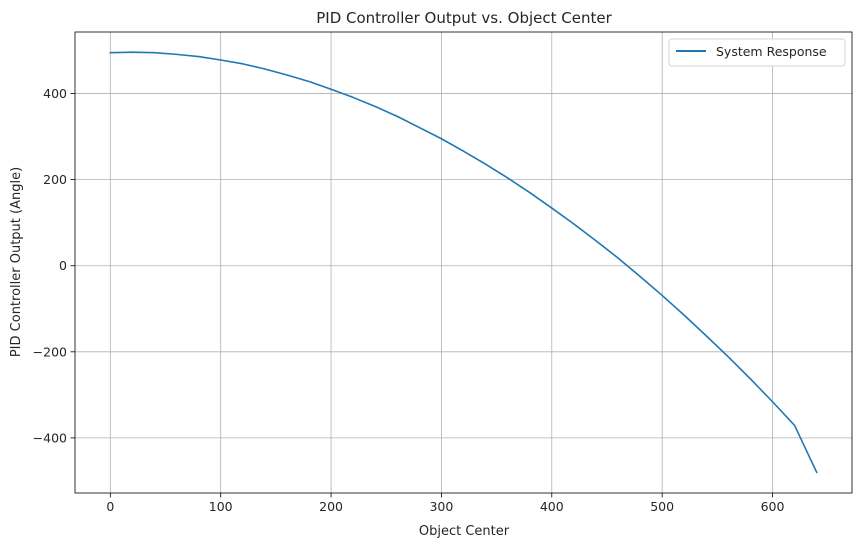  What do you see at coordinates (464, 18) in the screenshot?
I see `chart-title: PID Controller Output vs. Object Center` at bounding box center [464, 18].